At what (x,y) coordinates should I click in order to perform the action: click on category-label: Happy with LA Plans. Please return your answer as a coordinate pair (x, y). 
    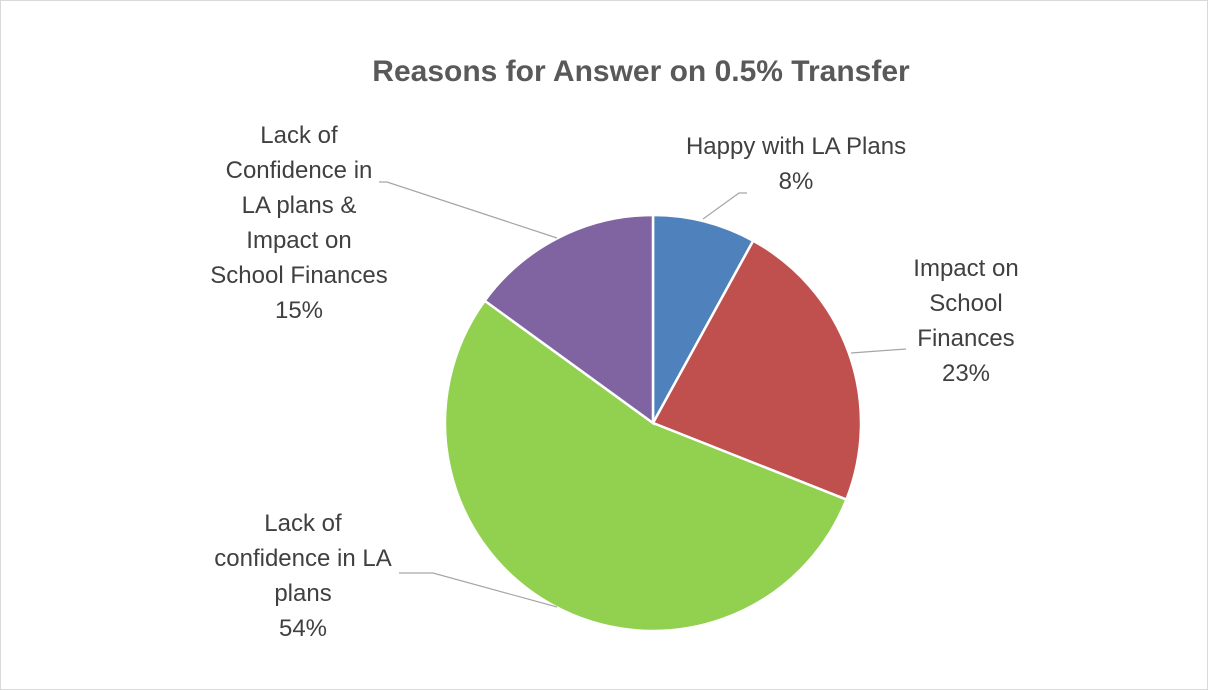
    Looking at the image, I should click on (796, 146).